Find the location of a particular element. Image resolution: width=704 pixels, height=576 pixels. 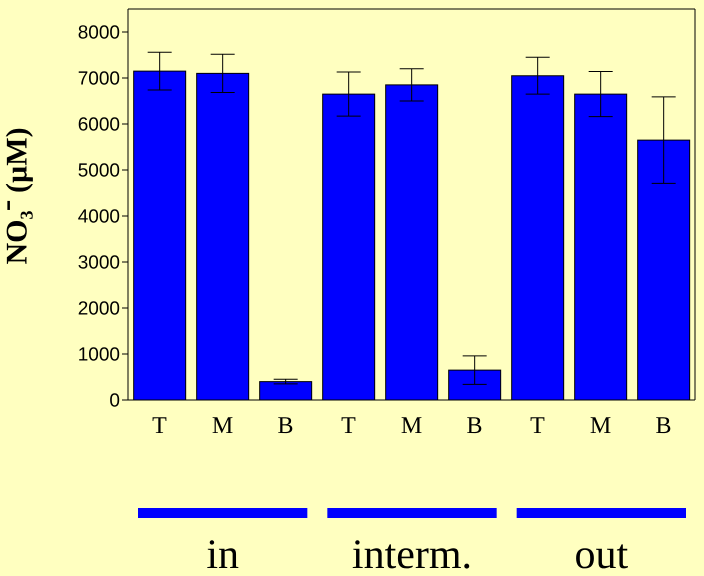

y-tick-label: 3000 is located at coordinates (99, 263).